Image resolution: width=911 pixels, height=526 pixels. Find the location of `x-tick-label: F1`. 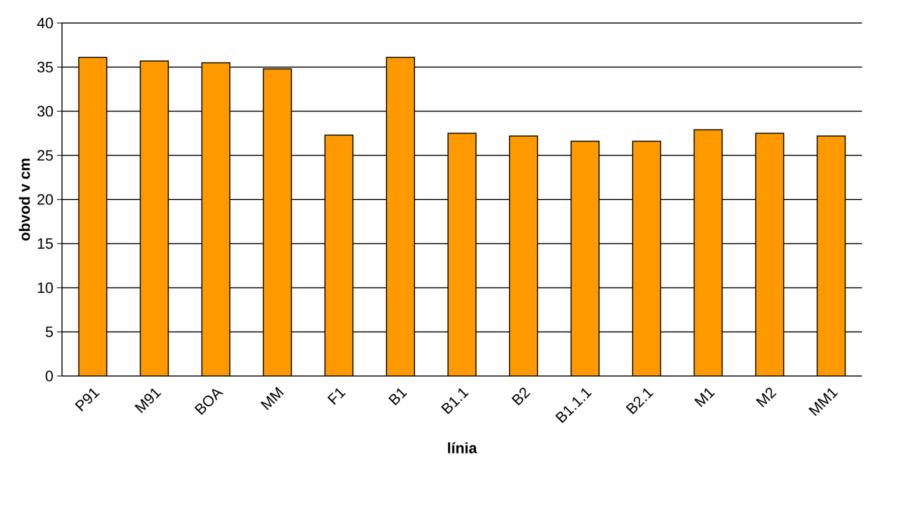

x-tick-label: F1 is located at coordinates (336, 396).